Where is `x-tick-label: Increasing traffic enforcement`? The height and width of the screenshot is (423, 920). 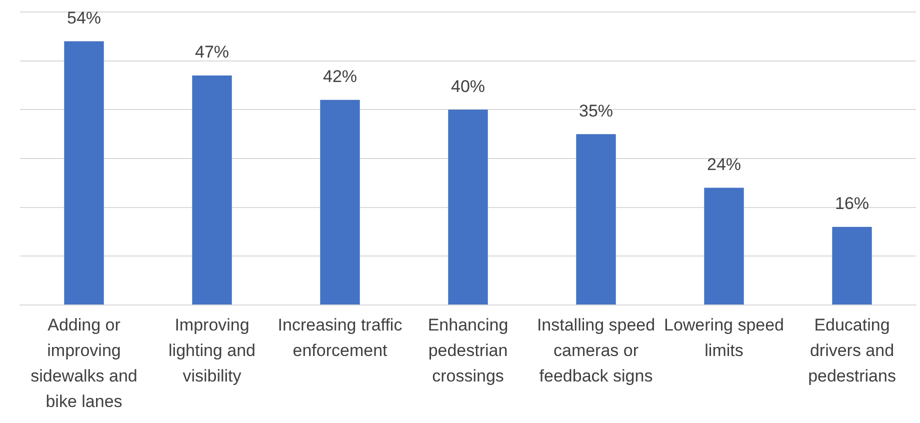
x-tick-label: Increasing traffic enforcement is located at coordinates (340, 337).